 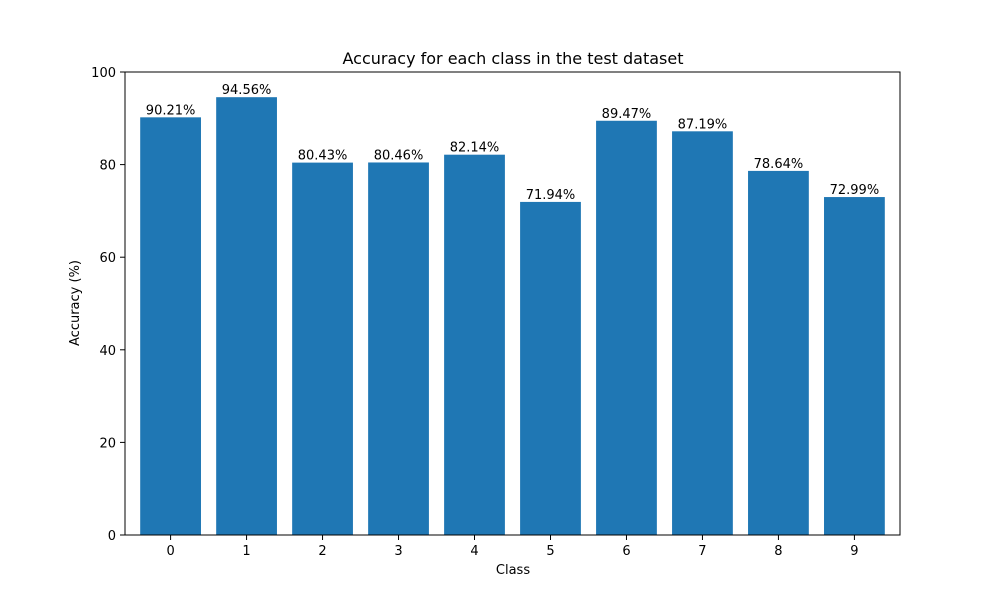 What do you see at coordinates (398, 551) in the screenshot?
I see `x-tick-label: 3` at bounding box center [398, 551].